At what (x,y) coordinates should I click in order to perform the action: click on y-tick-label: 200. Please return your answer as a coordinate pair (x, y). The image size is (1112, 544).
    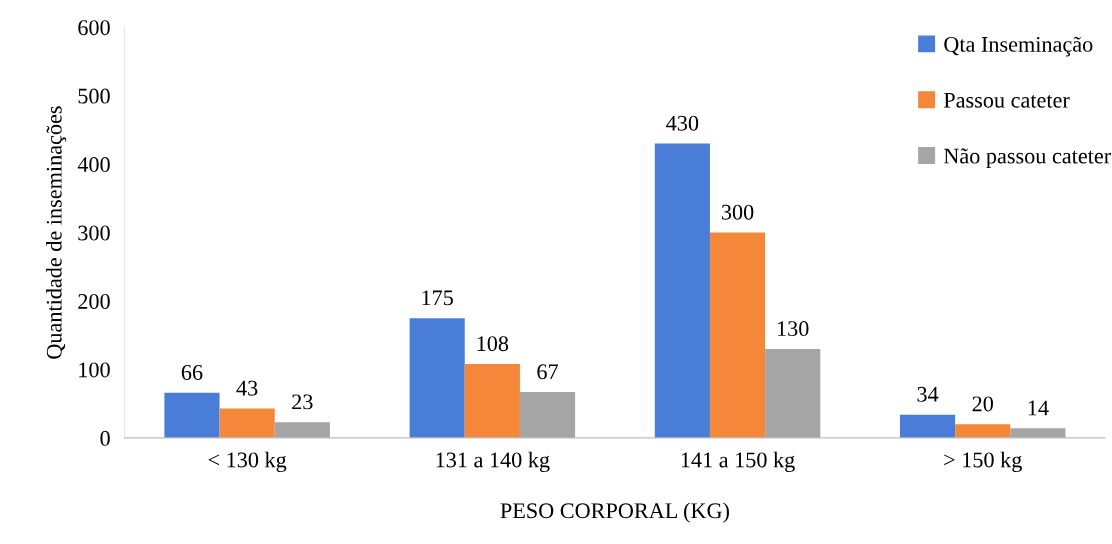
    Looking at the image, I should click on (94, 301).